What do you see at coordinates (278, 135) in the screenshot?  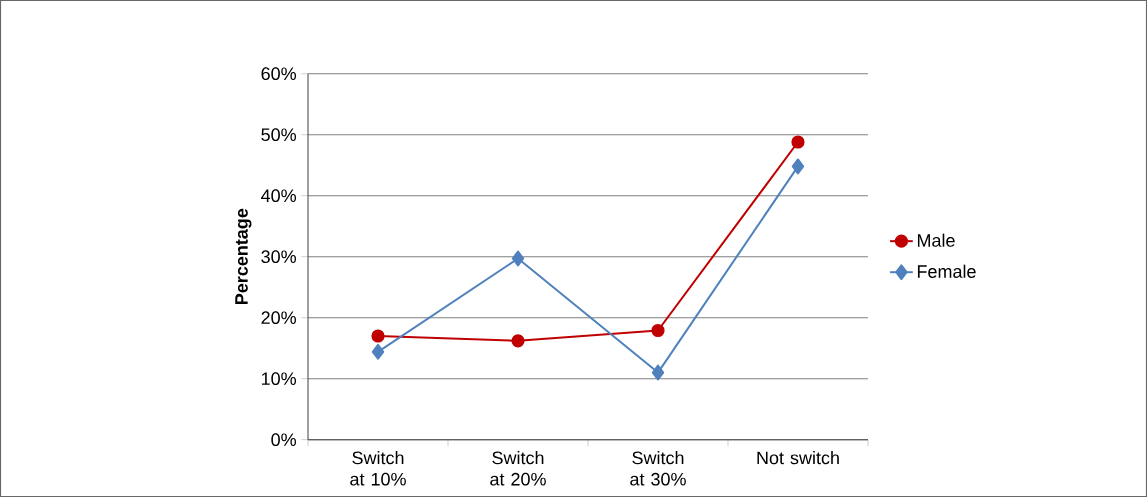 I see `y-tick-label: 50%` at bounding box center [278, 135].